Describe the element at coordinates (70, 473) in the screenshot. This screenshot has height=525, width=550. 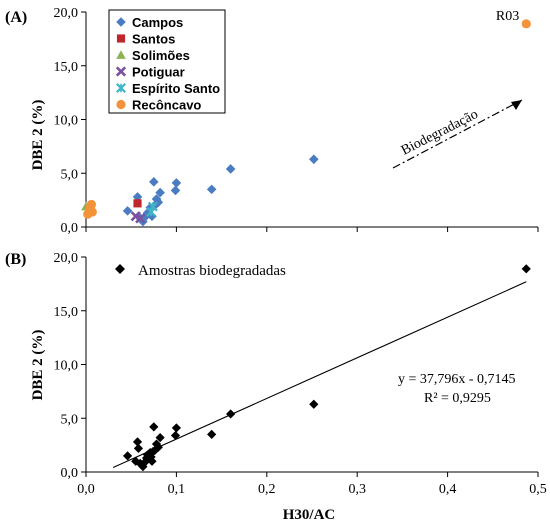
I see `panel-b-y-tick-label: 0,0` at that location.